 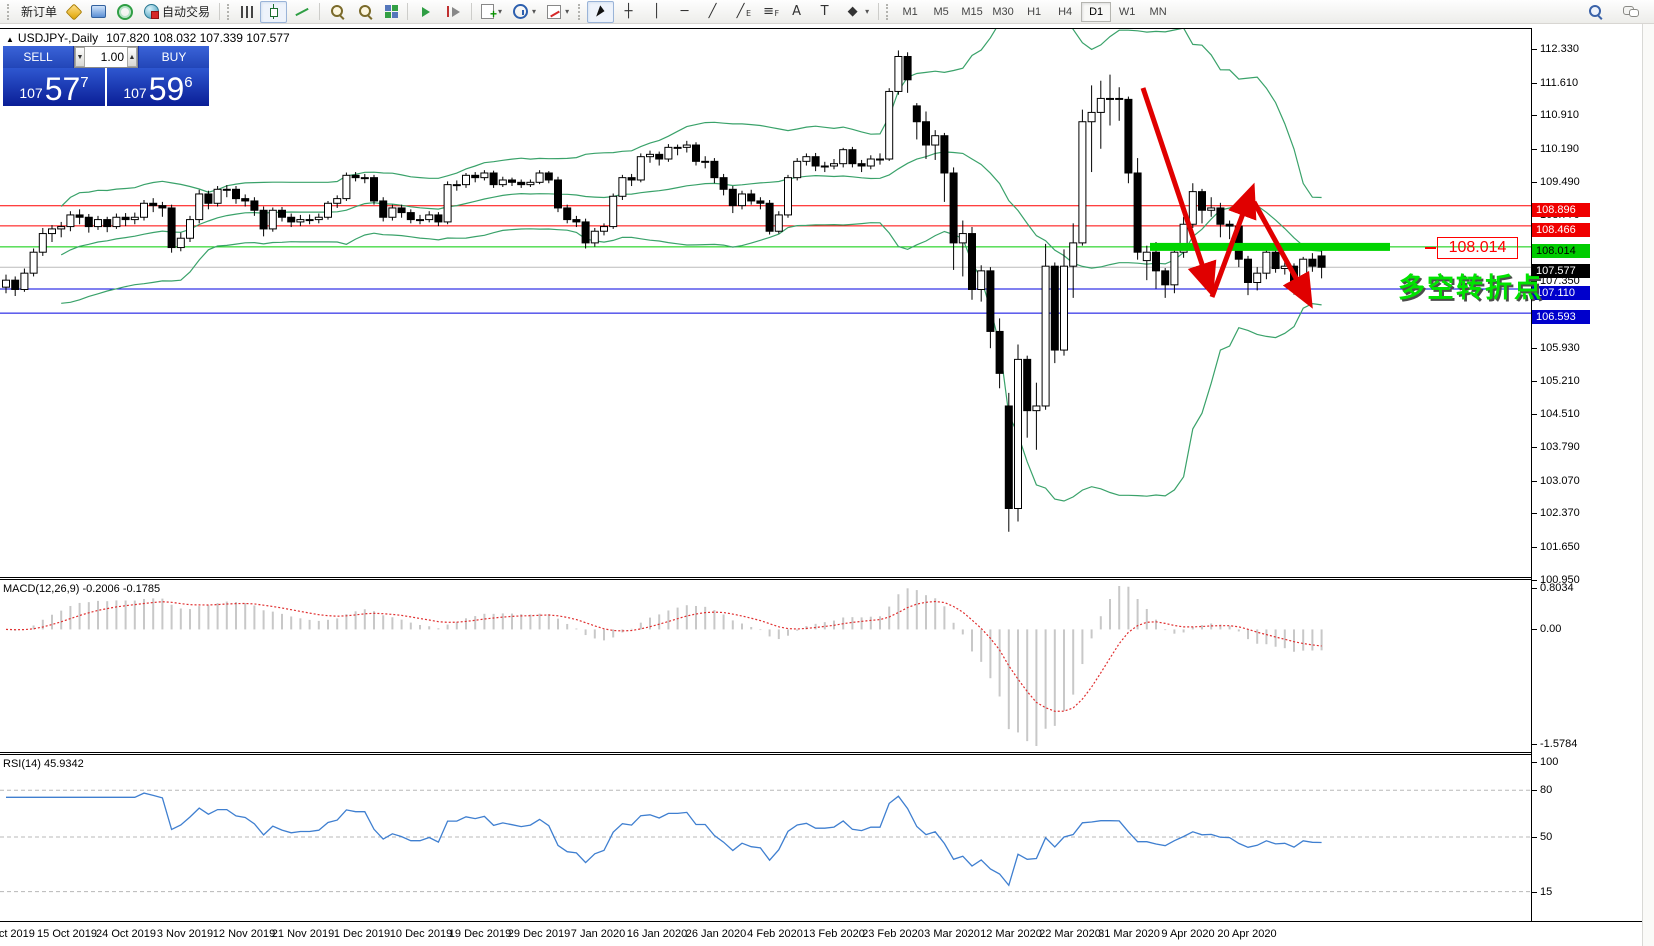 What do you see at coordinates (1471, 248) in the screenshot?
I see `price-callout-label: 108.014` at bounding box center [1471, 248].